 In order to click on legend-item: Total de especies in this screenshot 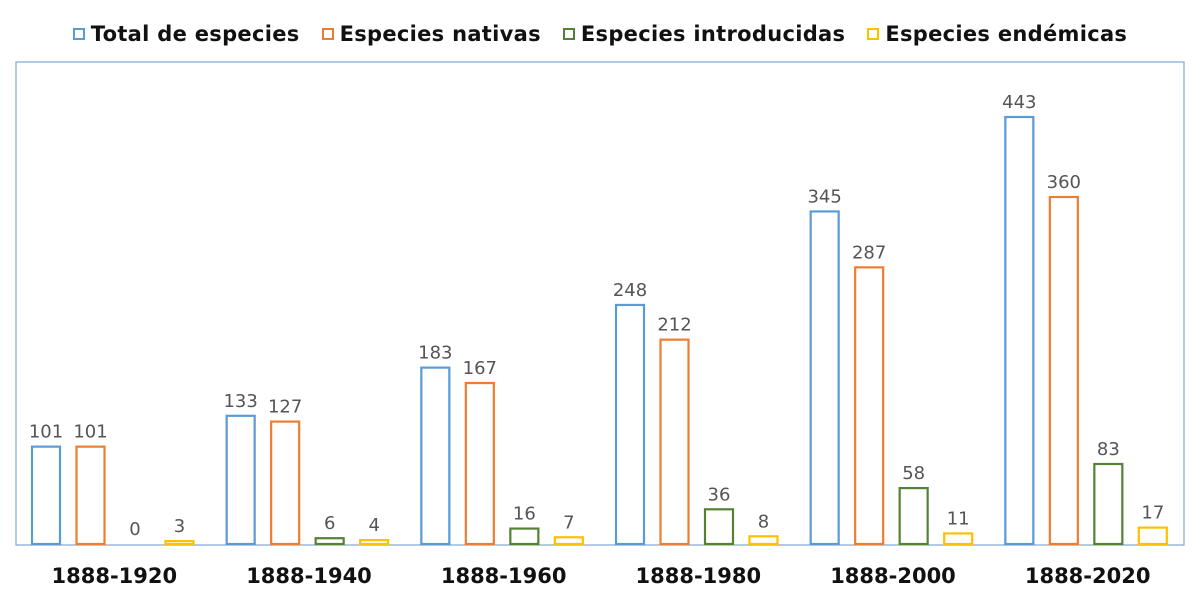, I will do `click(186, 34)`.